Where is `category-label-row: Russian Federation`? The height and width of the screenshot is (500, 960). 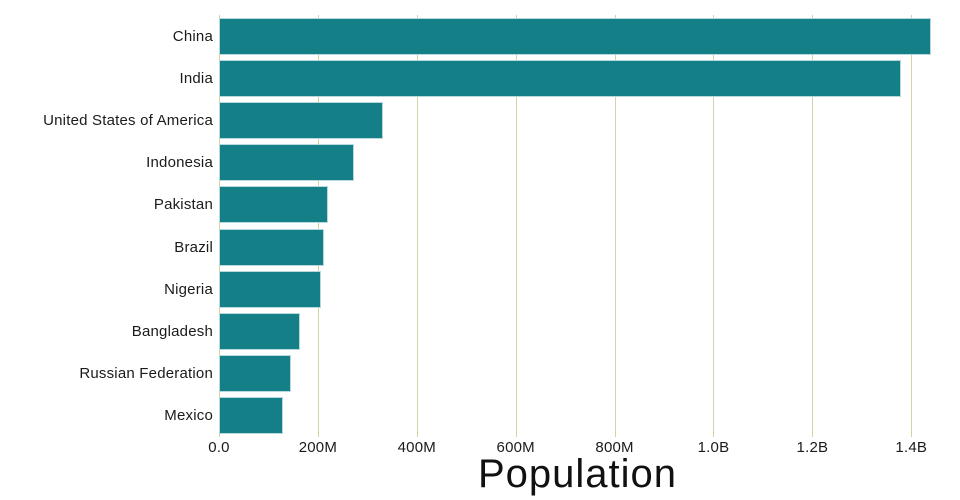 category-label-row: Russian Federation is located at coordinates (106, 374).